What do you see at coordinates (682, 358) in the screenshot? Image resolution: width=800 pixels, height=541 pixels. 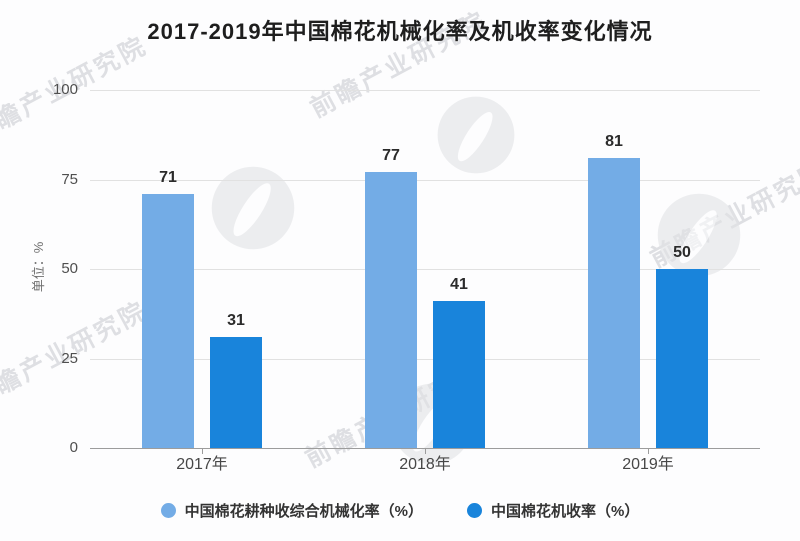 I see `bar-2019年-series2` at bounding box center [682, 358].